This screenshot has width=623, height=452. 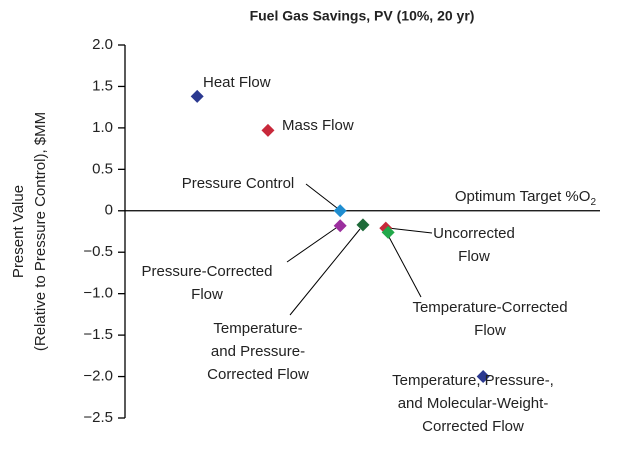 What do you see at coordinates (489, 307) in the screenshot?
I see `point-label: Temperature-Corrected` at bounding box center [489, 307].